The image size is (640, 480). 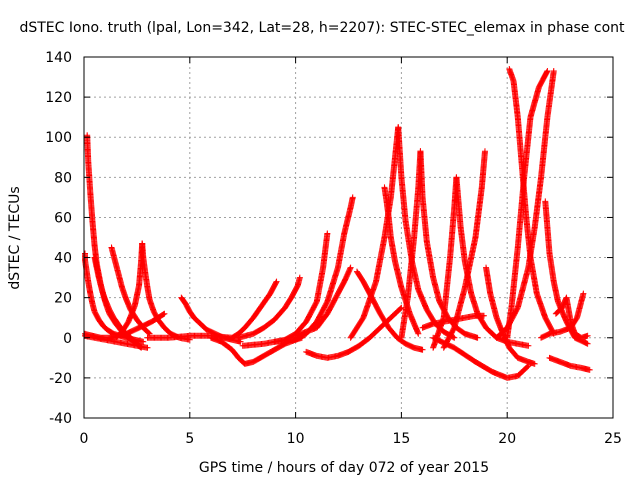 What do you see at coordinates (58, 138) in the screenshot?
I see `y-tick-label: 100` at bounding box center [58, 138].